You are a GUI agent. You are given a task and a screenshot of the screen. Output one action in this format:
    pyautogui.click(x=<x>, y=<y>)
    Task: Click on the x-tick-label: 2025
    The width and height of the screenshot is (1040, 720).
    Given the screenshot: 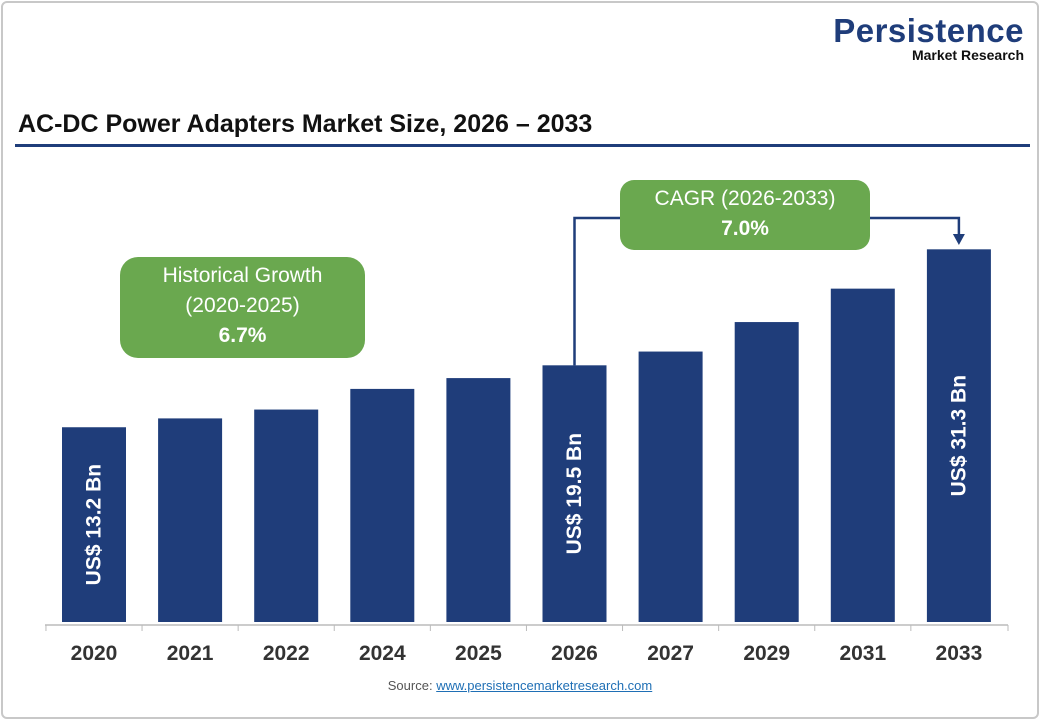 What is the action you would take?
    pyautogui.click(x=478, y=653)
    